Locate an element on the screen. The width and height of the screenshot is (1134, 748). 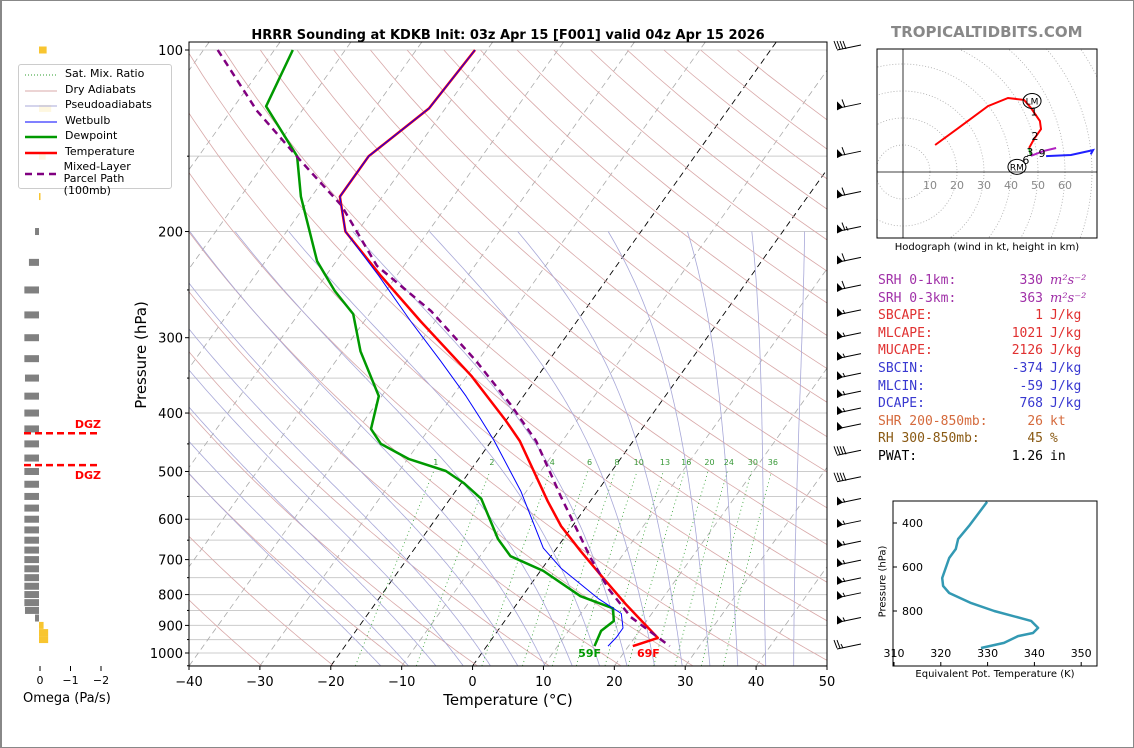
surface-label: 59F is located at coordinates (589, 653).